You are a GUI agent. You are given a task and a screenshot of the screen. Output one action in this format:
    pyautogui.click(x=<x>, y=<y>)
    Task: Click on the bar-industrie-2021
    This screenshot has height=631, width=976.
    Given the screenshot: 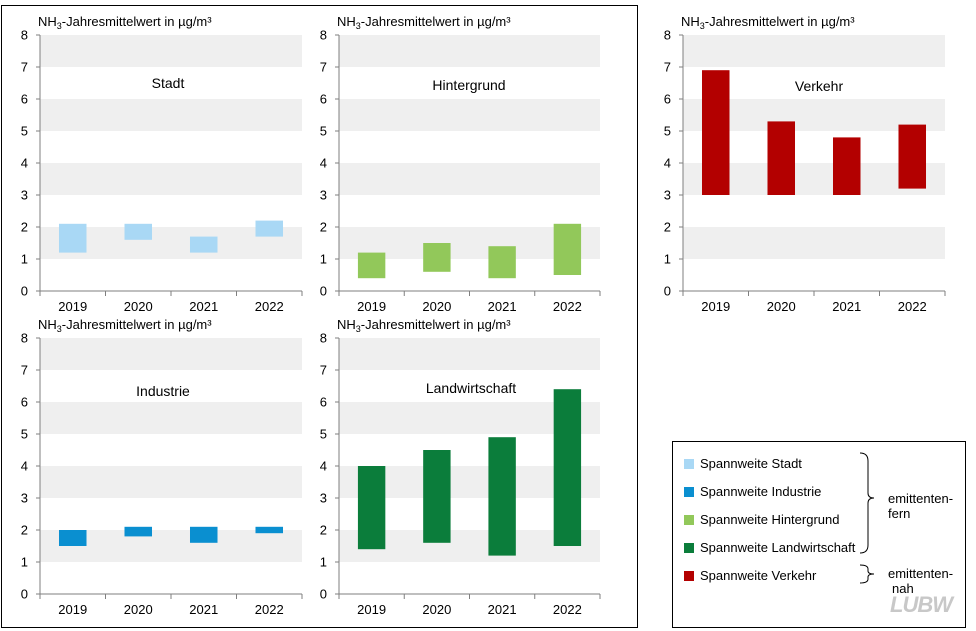 What is the action you would take?
    pyautogui.click(x=203, y=534)
    